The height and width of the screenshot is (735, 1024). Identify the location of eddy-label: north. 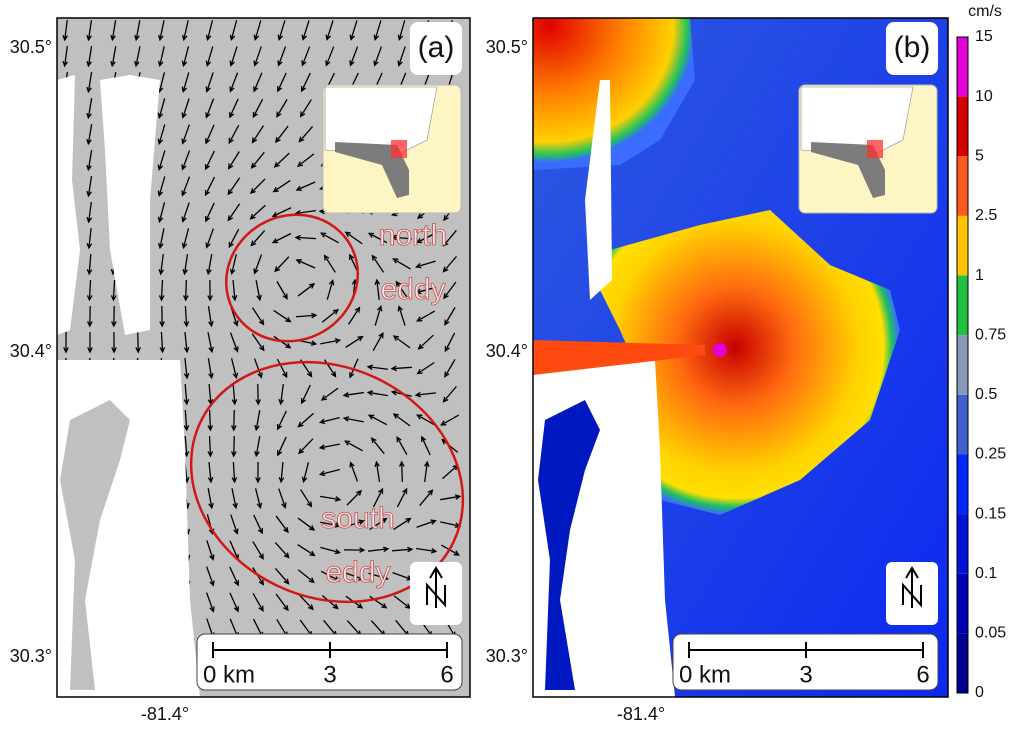
(413, 235).